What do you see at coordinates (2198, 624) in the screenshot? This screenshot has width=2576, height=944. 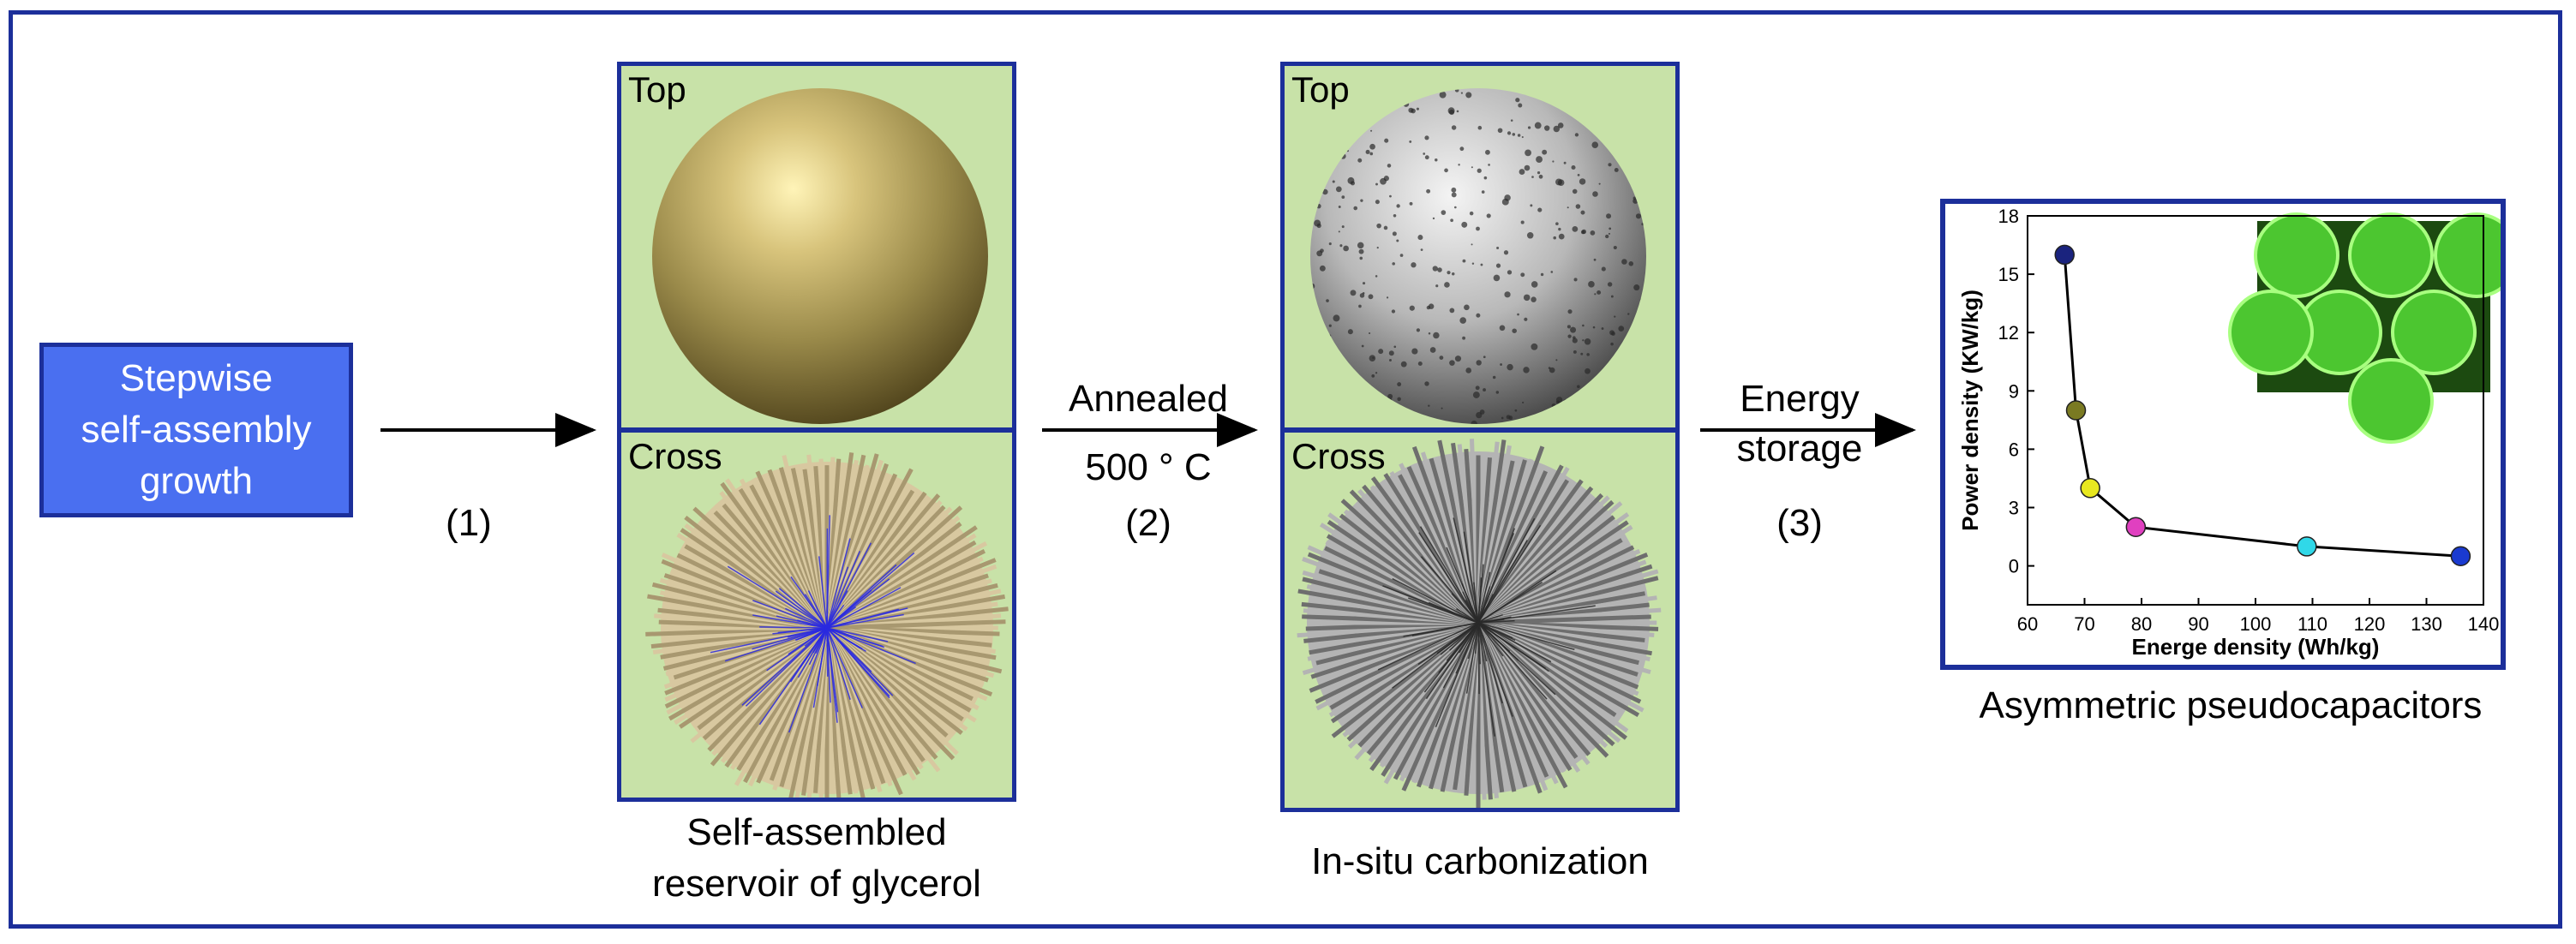 I see `x-tick-label: 90` at bounding box center [2198, 624].